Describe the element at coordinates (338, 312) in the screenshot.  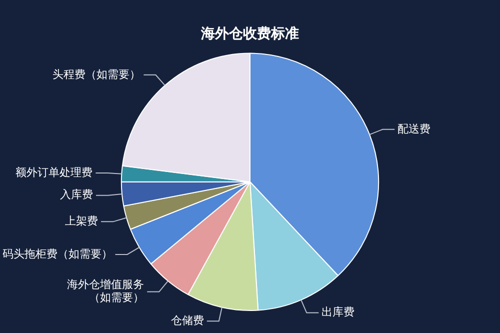
I see `slice-label: 出库费` at that location.